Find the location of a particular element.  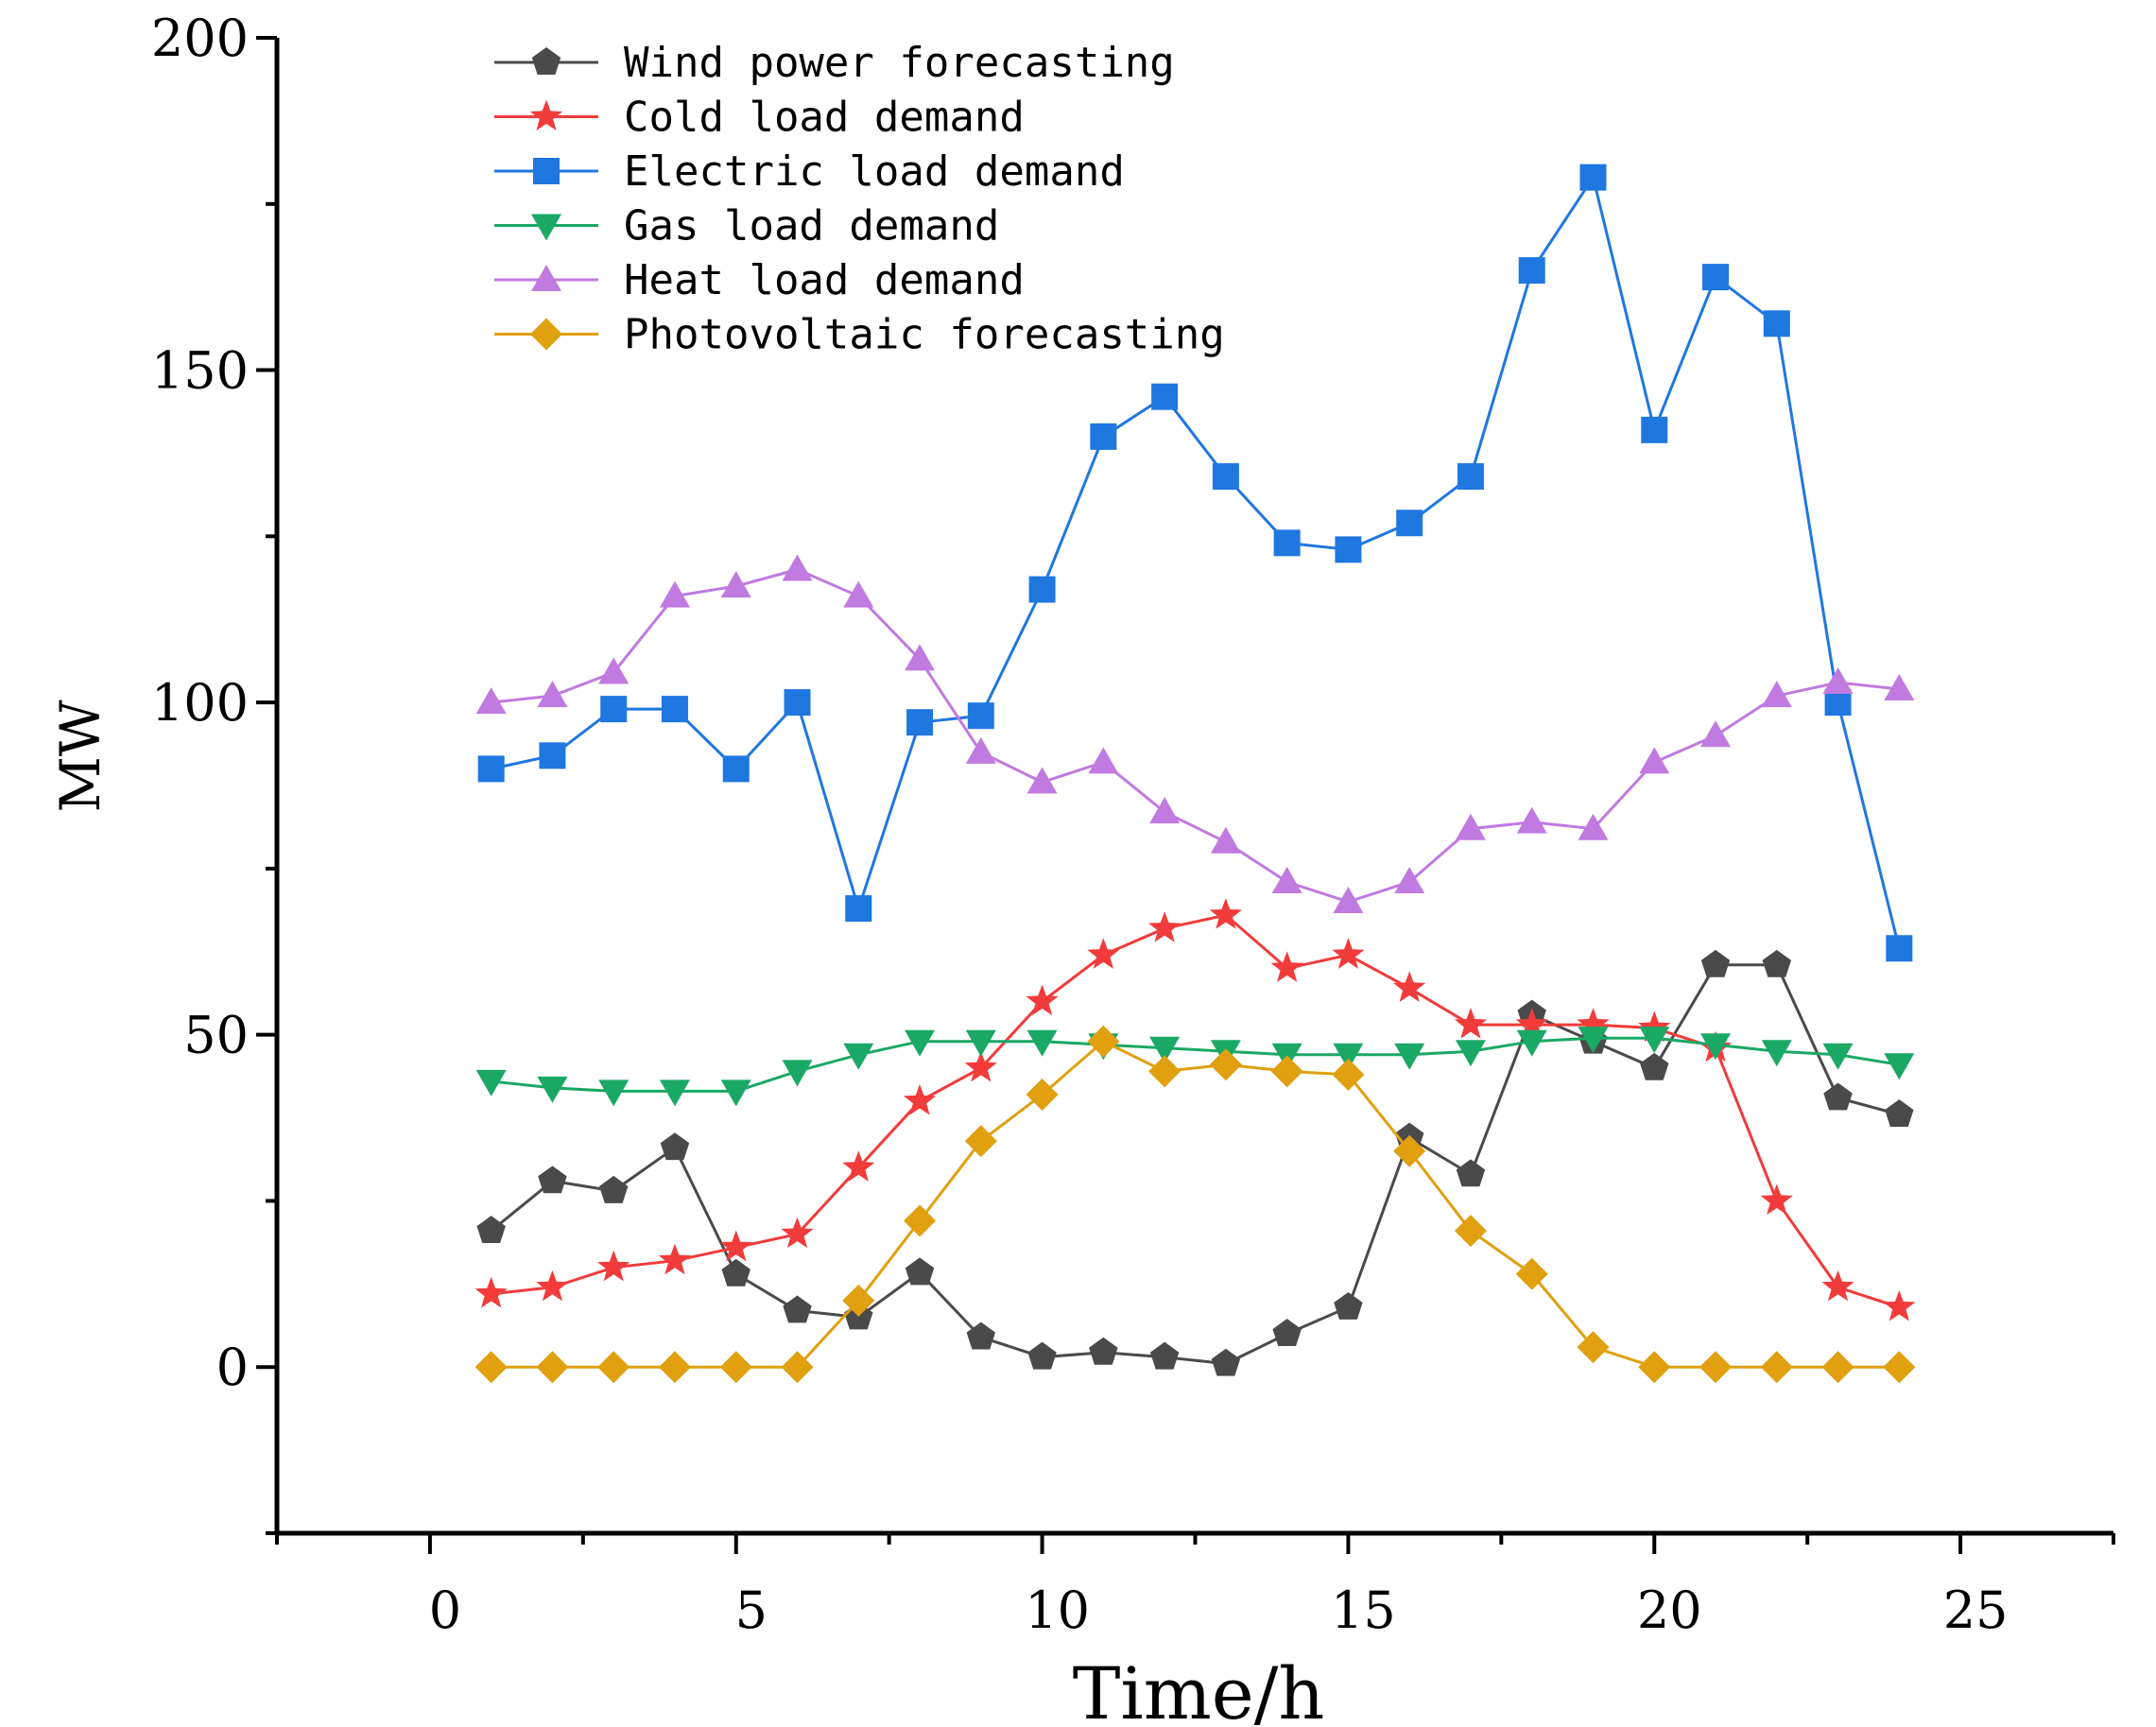

legend-item: Heat load demand is located at coordinates (760, 280).